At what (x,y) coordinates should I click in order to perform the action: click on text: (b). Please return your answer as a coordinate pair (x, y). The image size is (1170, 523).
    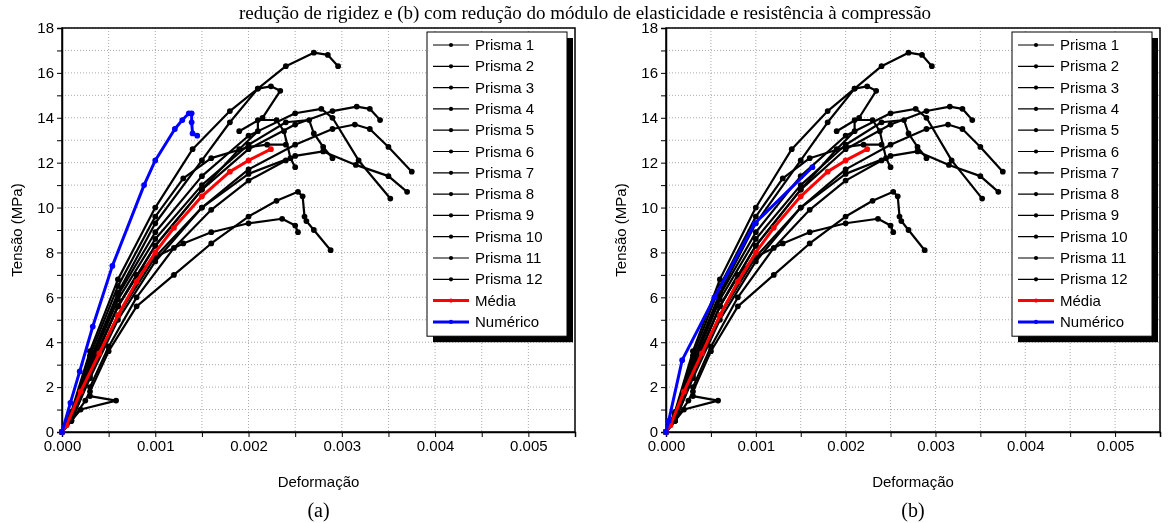
    Looking at the image, I should click on (913, 510).